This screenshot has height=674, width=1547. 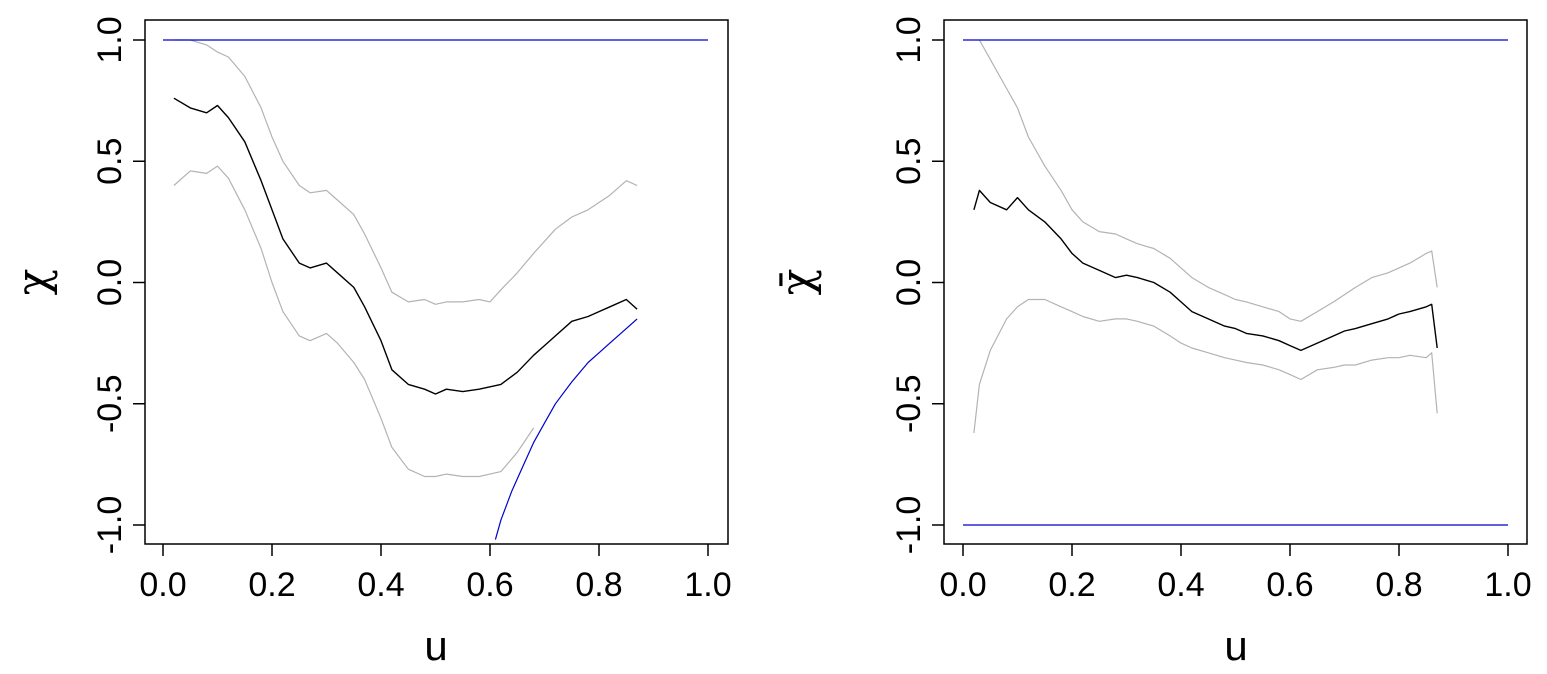 What do you see at coordinates (909, 161) in the screenshot?
I see `right-y-tick-label: 0.5` at bounding box center [909, 161].